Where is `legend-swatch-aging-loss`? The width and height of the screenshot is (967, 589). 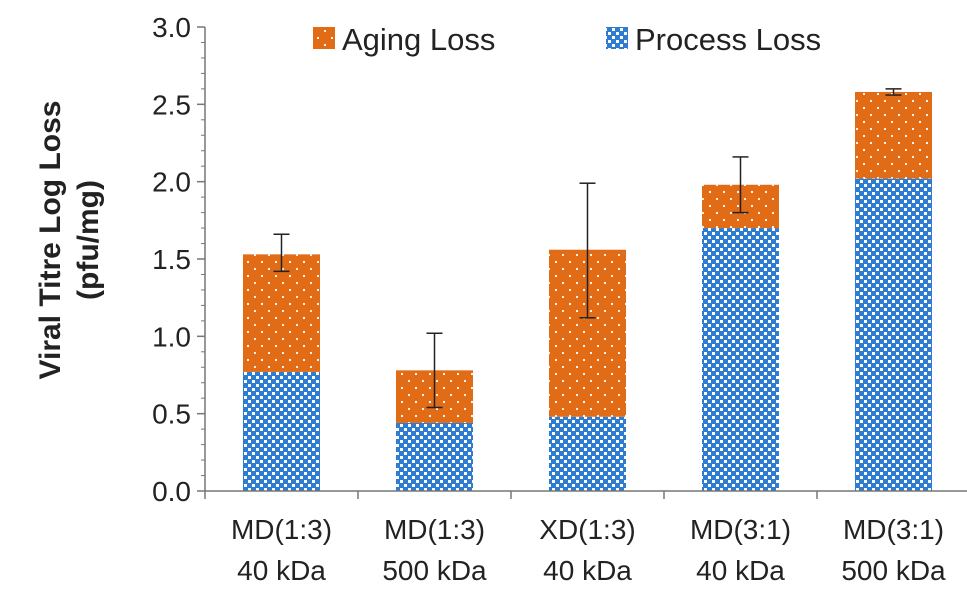
legend-swatch-aging-loss is located at coordinates (324, 38).